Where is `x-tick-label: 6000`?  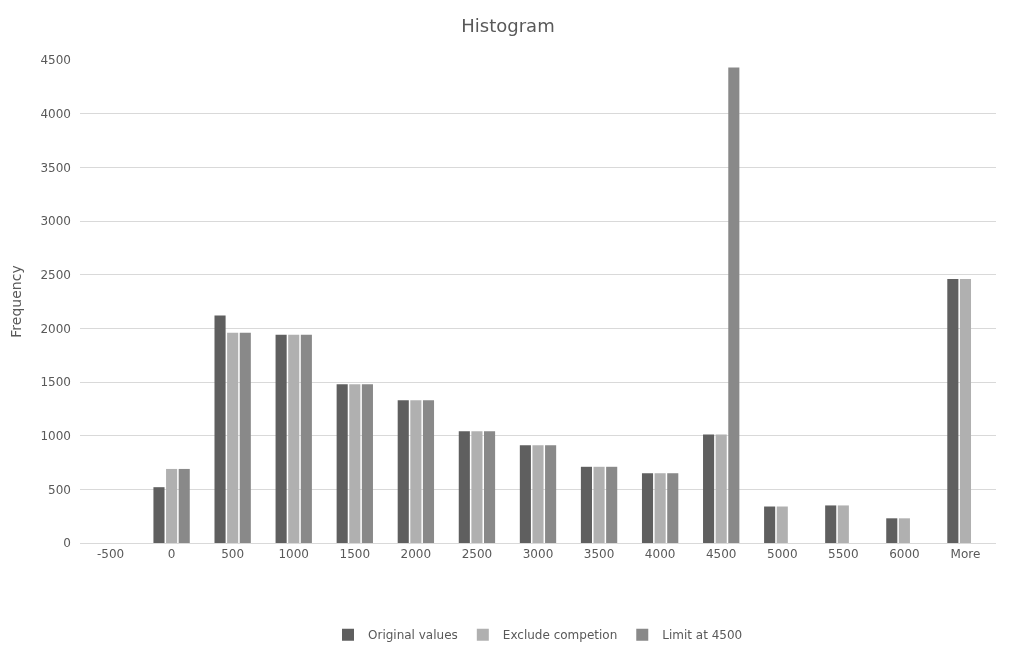
x-tick-label: 6000 is located at coordinates (904, 554).